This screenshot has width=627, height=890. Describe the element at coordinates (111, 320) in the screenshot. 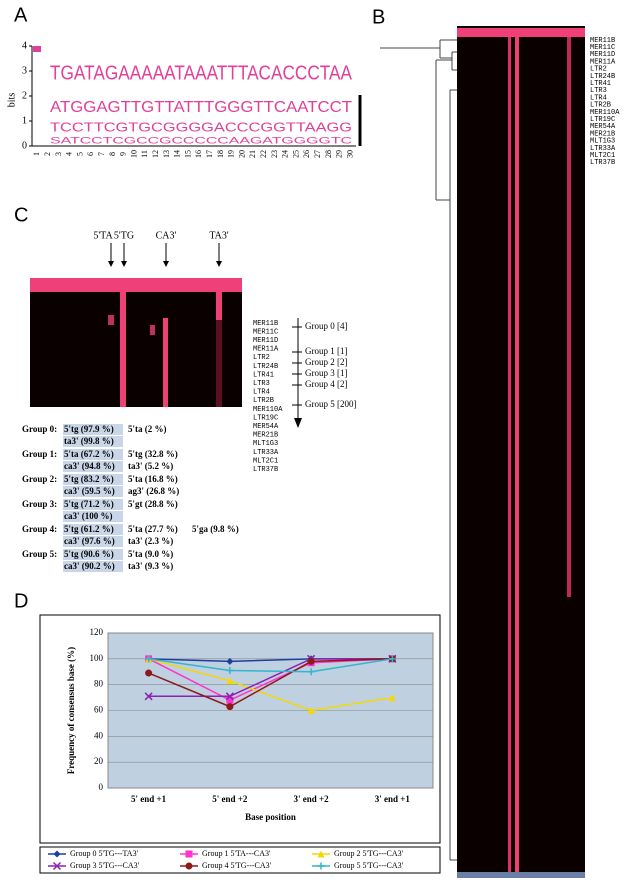

I see `cell` at that location.